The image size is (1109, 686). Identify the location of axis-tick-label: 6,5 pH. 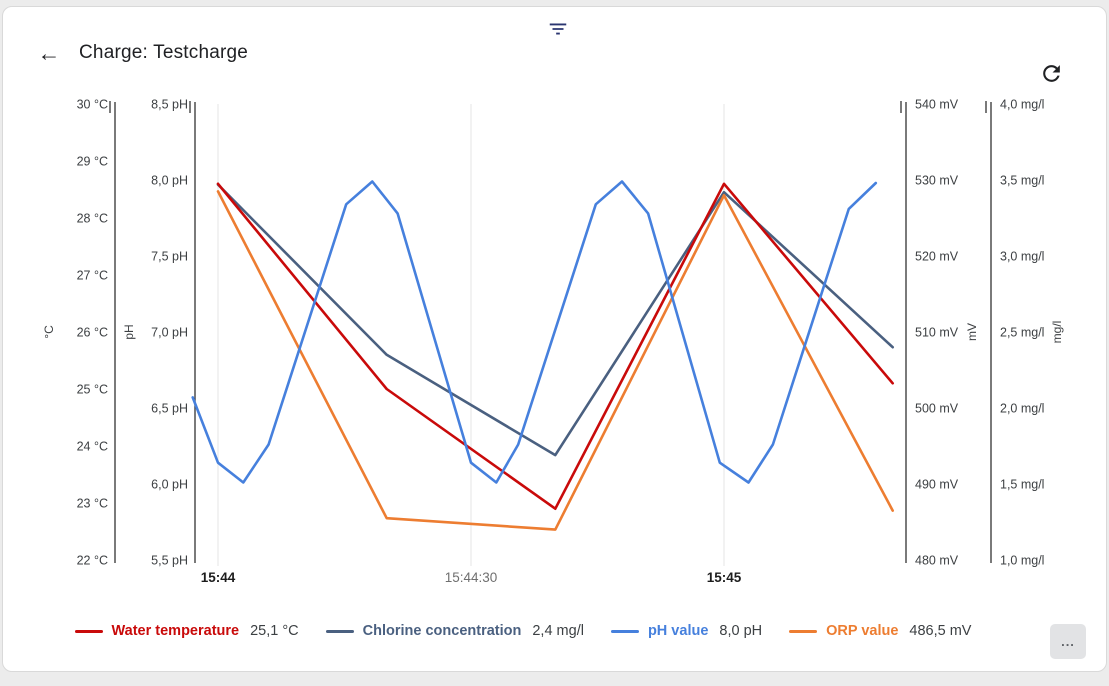
(169, 409).